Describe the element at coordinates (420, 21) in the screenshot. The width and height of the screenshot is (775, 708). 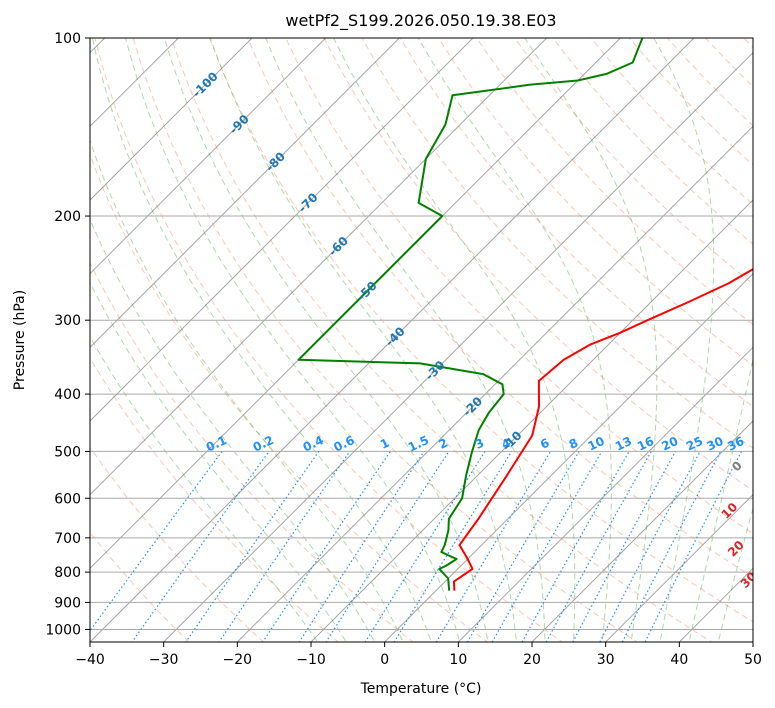
I see `chart-title: wetPf2_S199.2026.050.19.38.E03` at that location.